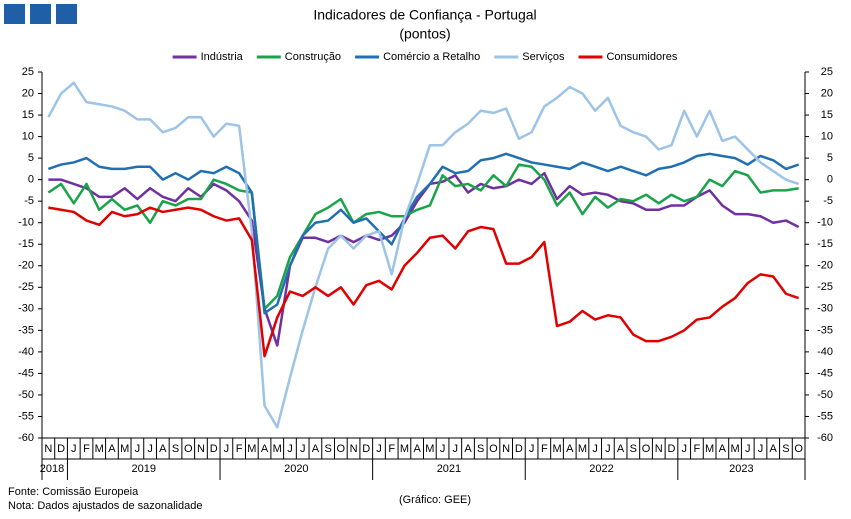 This screenshot has width=851, height=519. Describe the element at coordinates (26, 223) in the screenshot. I see `y-tick-label: -10` at that location.